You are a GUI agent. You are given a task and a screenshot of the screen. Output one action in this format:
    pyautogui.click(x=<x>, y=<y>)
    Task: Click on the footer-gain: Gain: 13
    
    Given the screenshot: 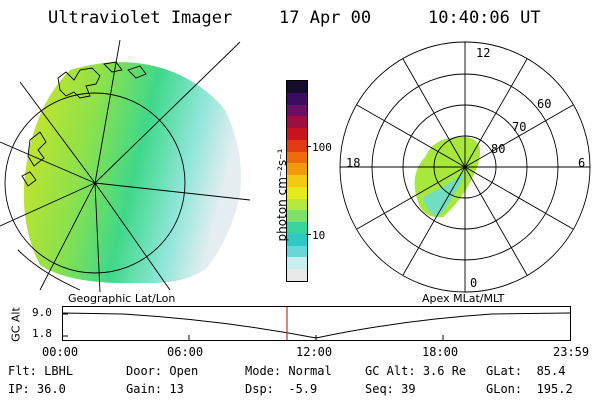 What is the action you would take?
    pyautogui.click(x=155, y=389)
    